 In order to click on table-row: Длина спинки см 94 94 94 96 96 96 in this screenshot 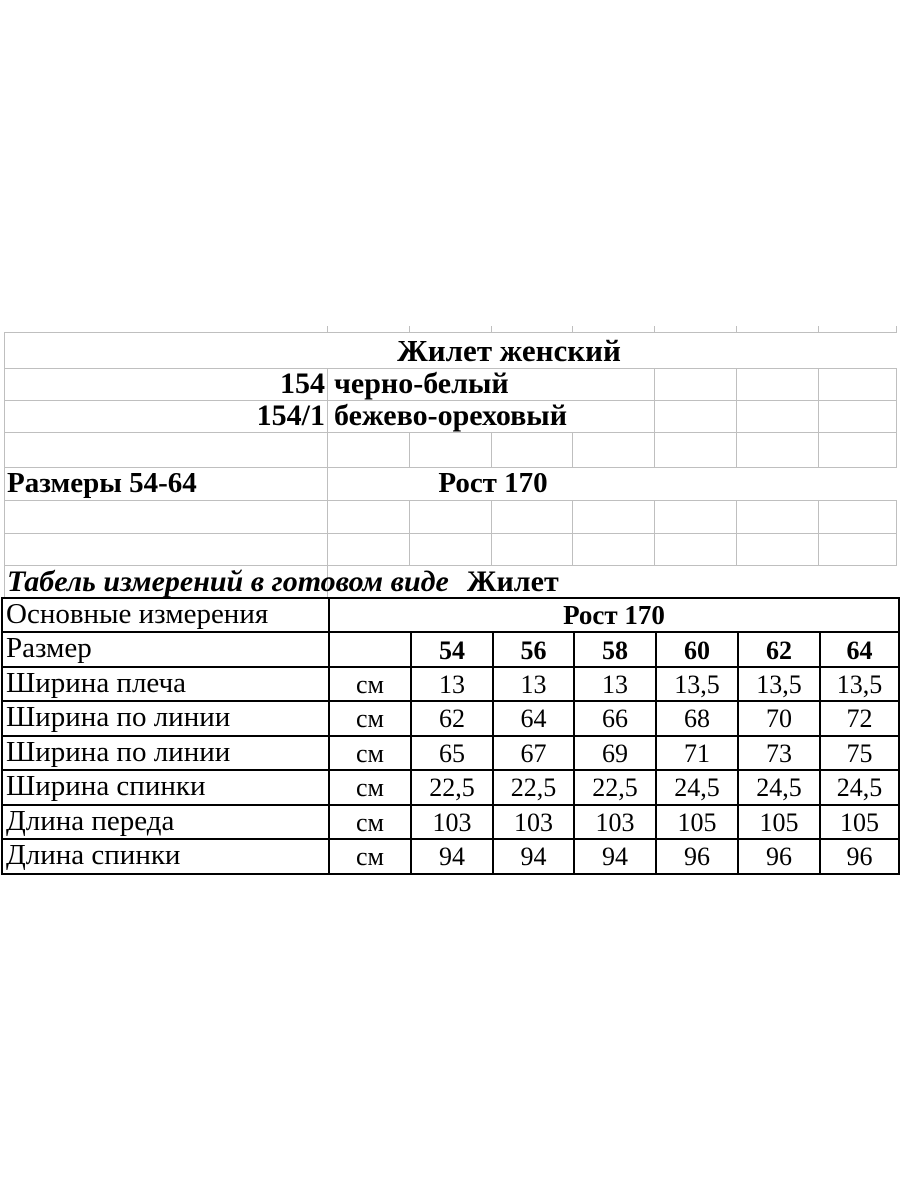, I will do `click(450, 856)`.